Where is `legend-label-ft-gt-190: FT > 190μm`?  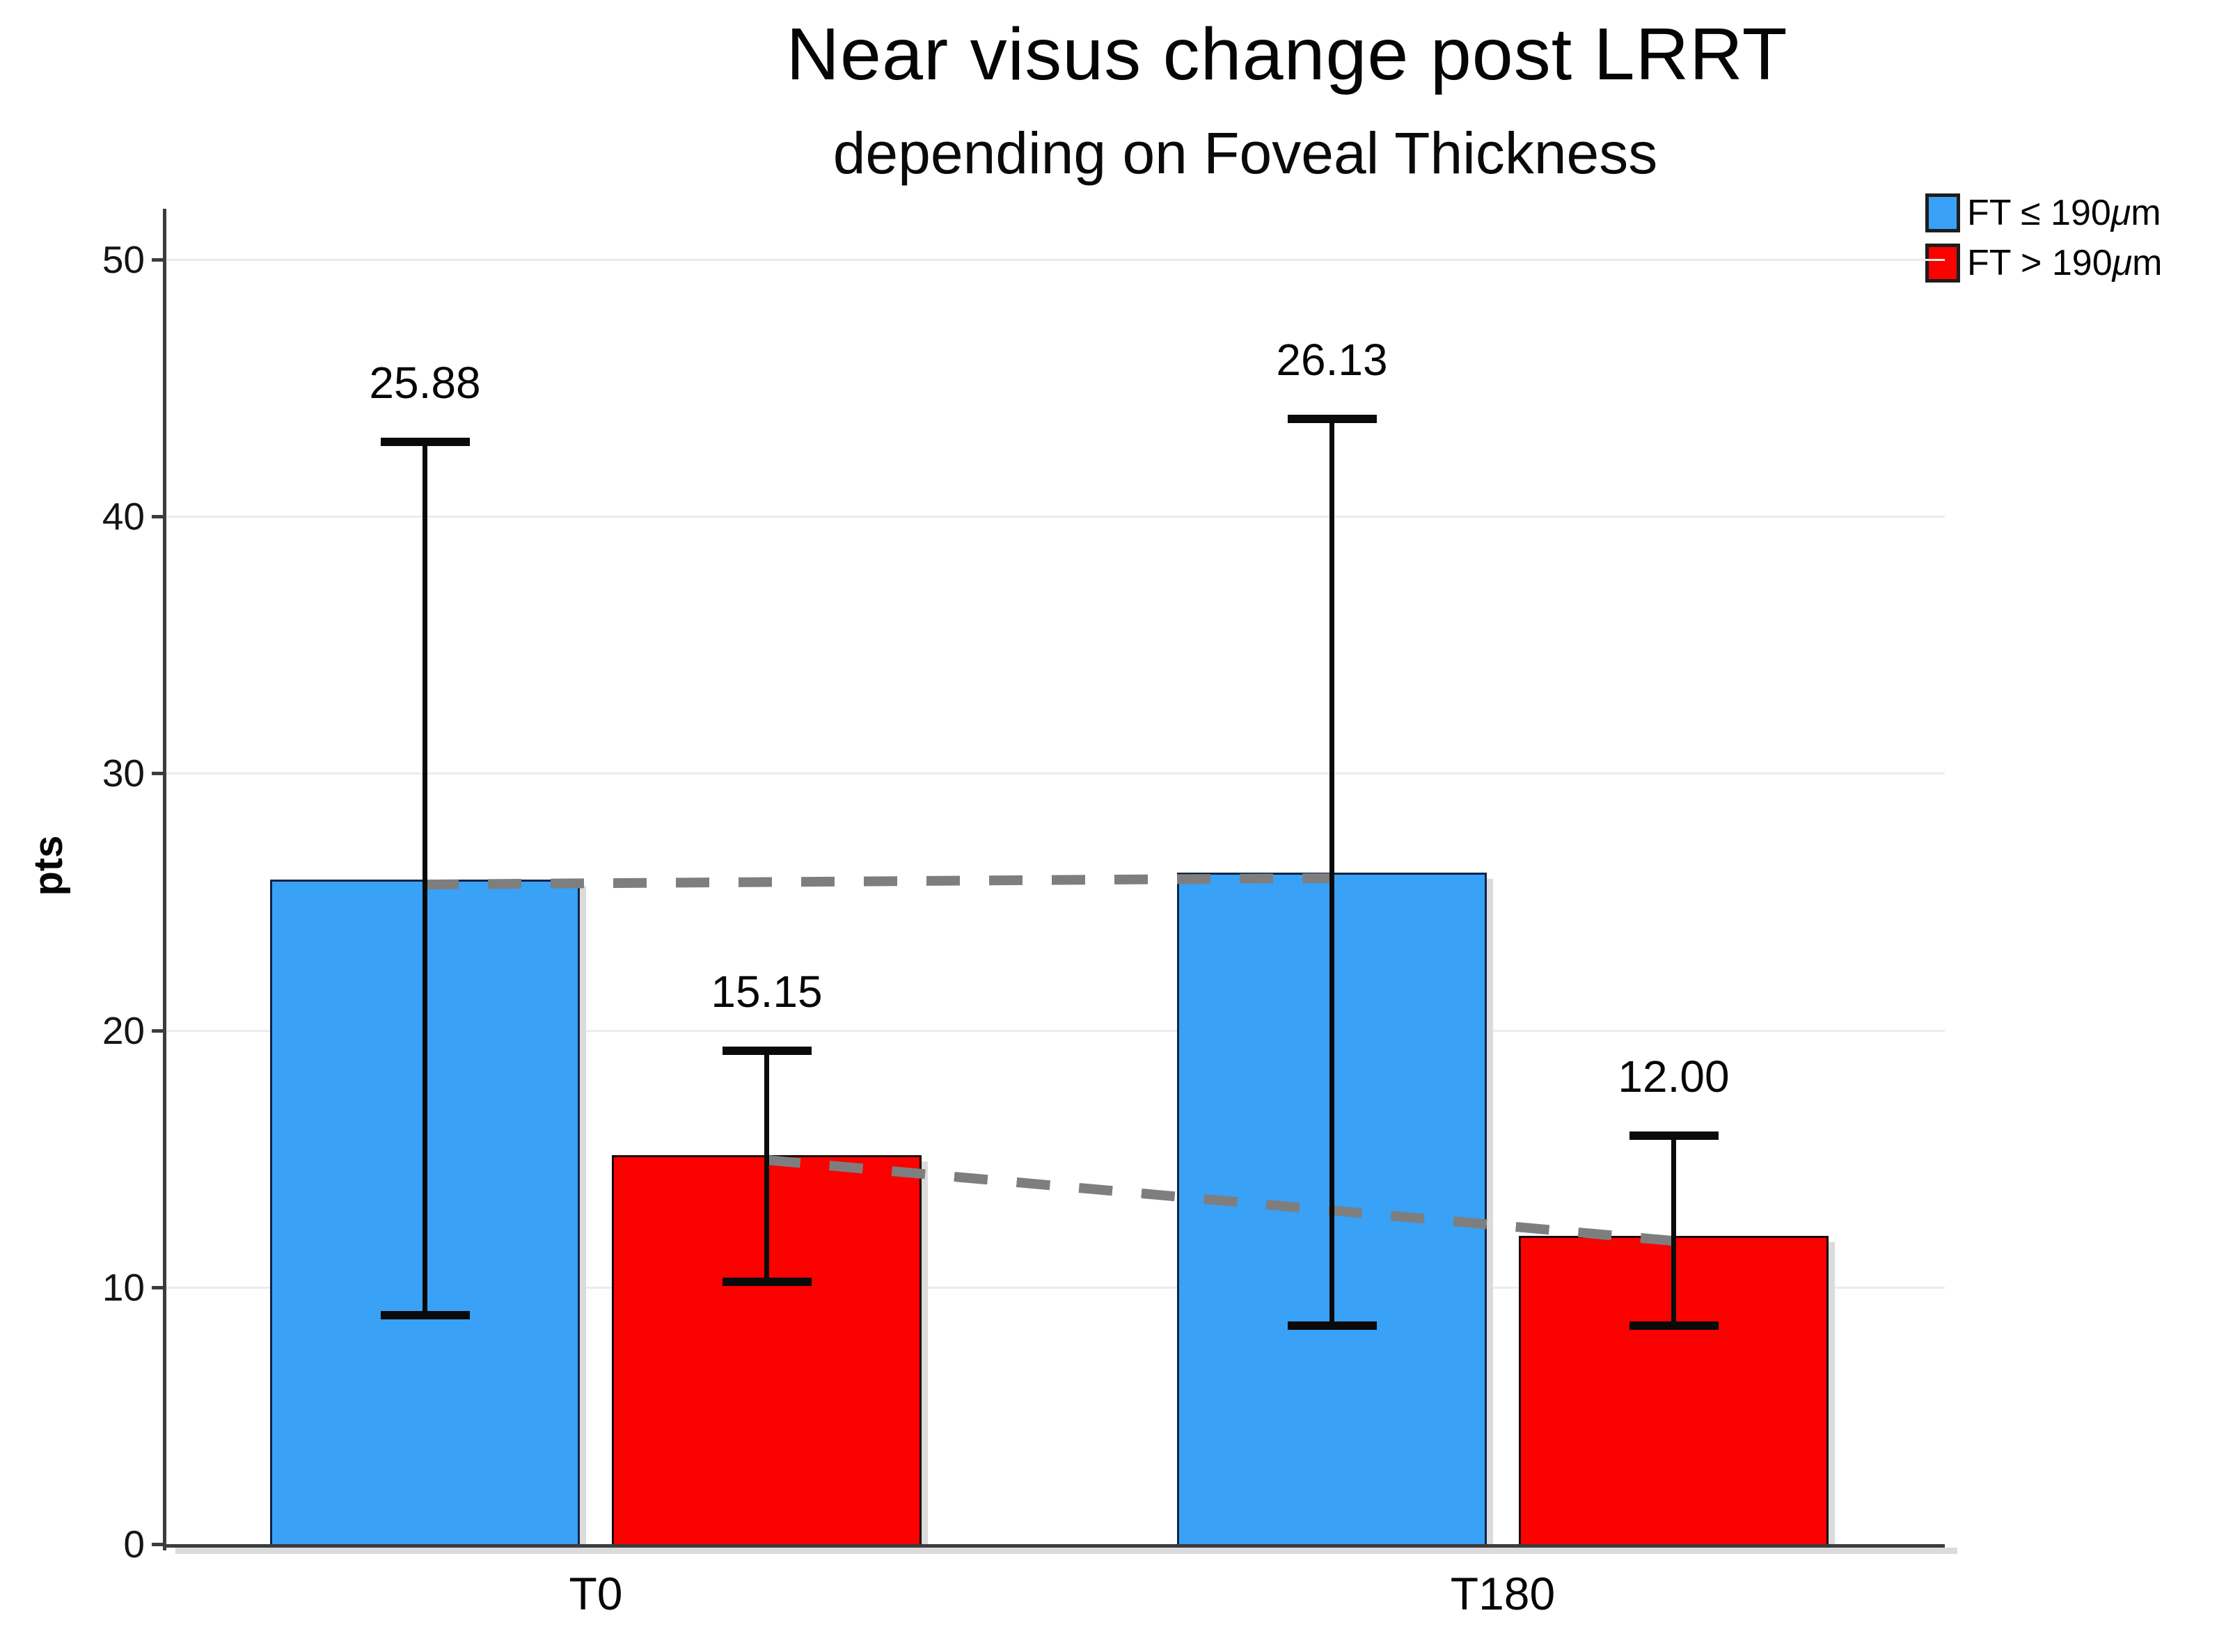
legend-label-ft-gt-190: FT > 190μm is located at coordinates (2064, 263).